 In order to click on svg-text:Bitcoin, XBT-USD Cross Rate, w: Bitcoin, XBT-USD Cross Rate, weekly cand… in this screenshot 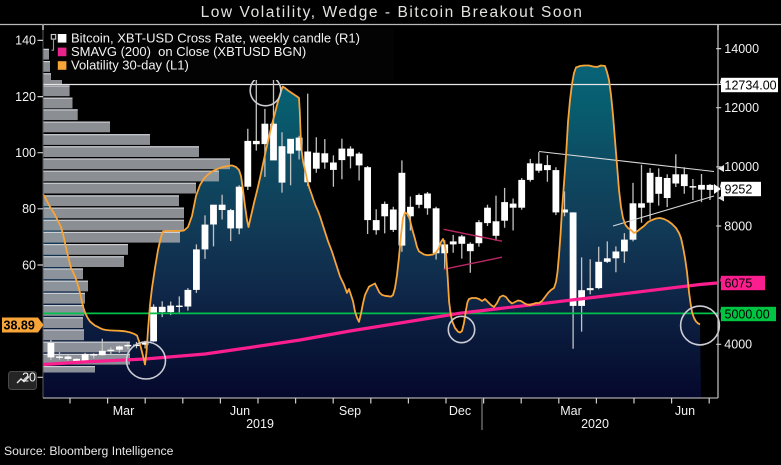, I will do `click(215, 38)`.